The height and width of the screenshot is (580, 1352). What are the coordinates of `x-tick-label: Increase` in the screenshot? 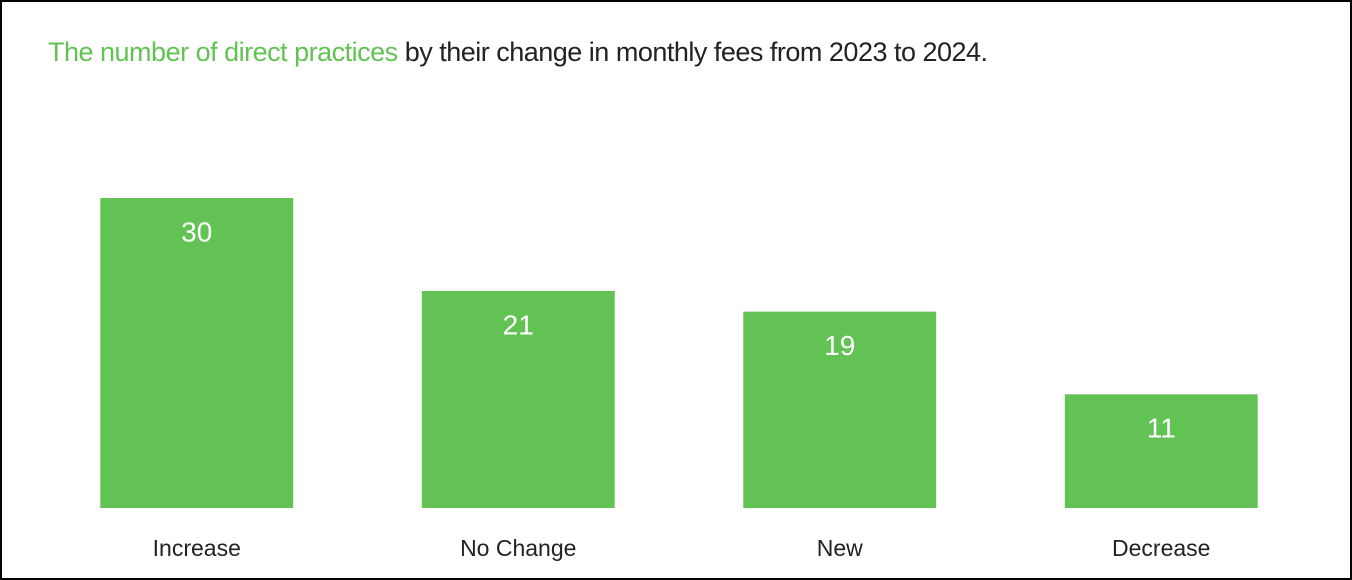 It's located at (197, 548).